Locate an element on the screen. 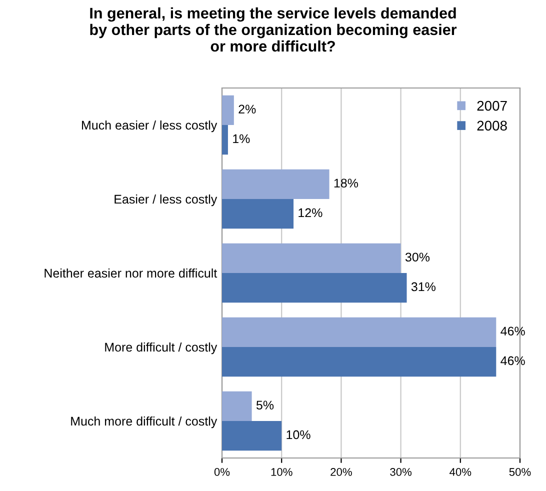  data-label: 2% is located at coordinates (247, 109).